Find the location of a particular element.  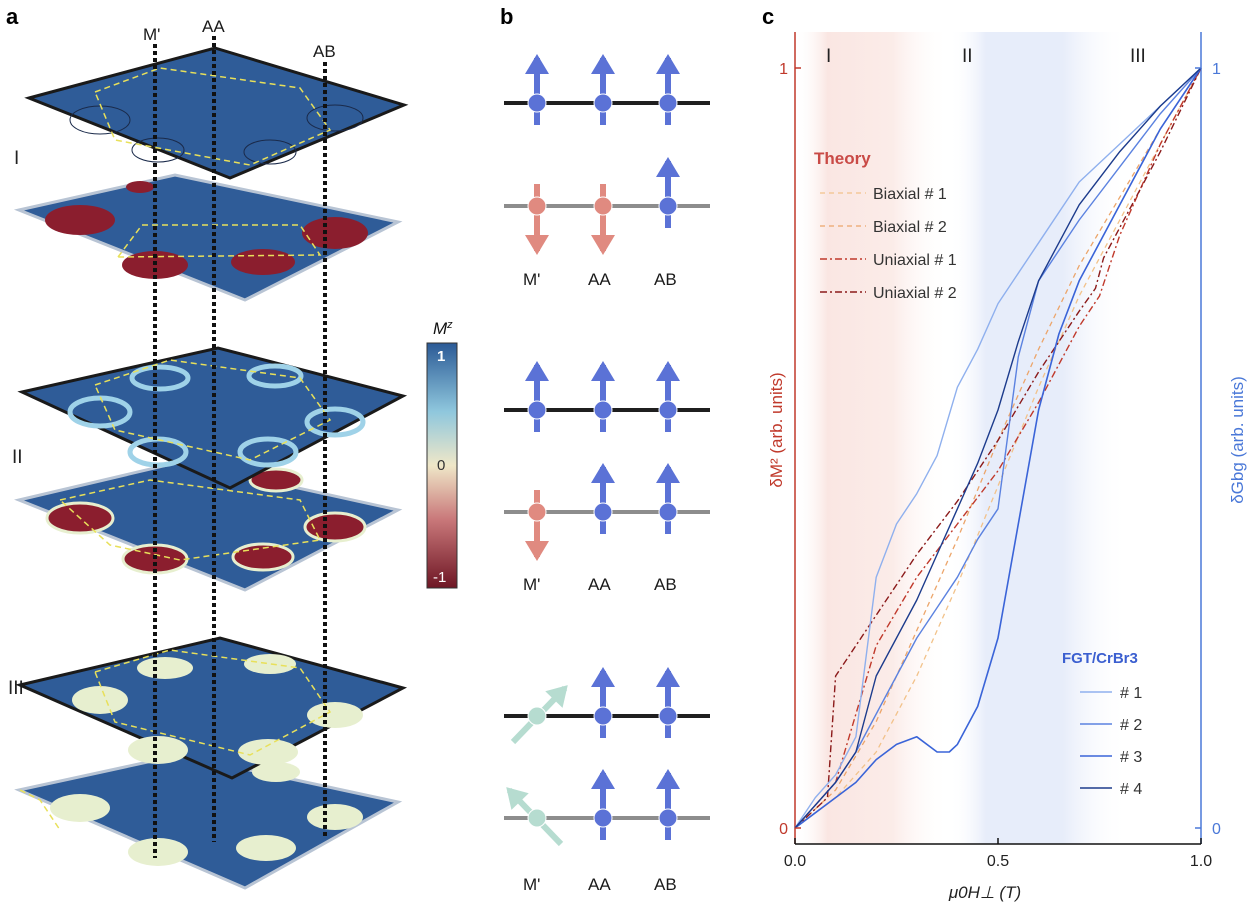

legend-label: # 2 is located at coordinates (1131, 725).